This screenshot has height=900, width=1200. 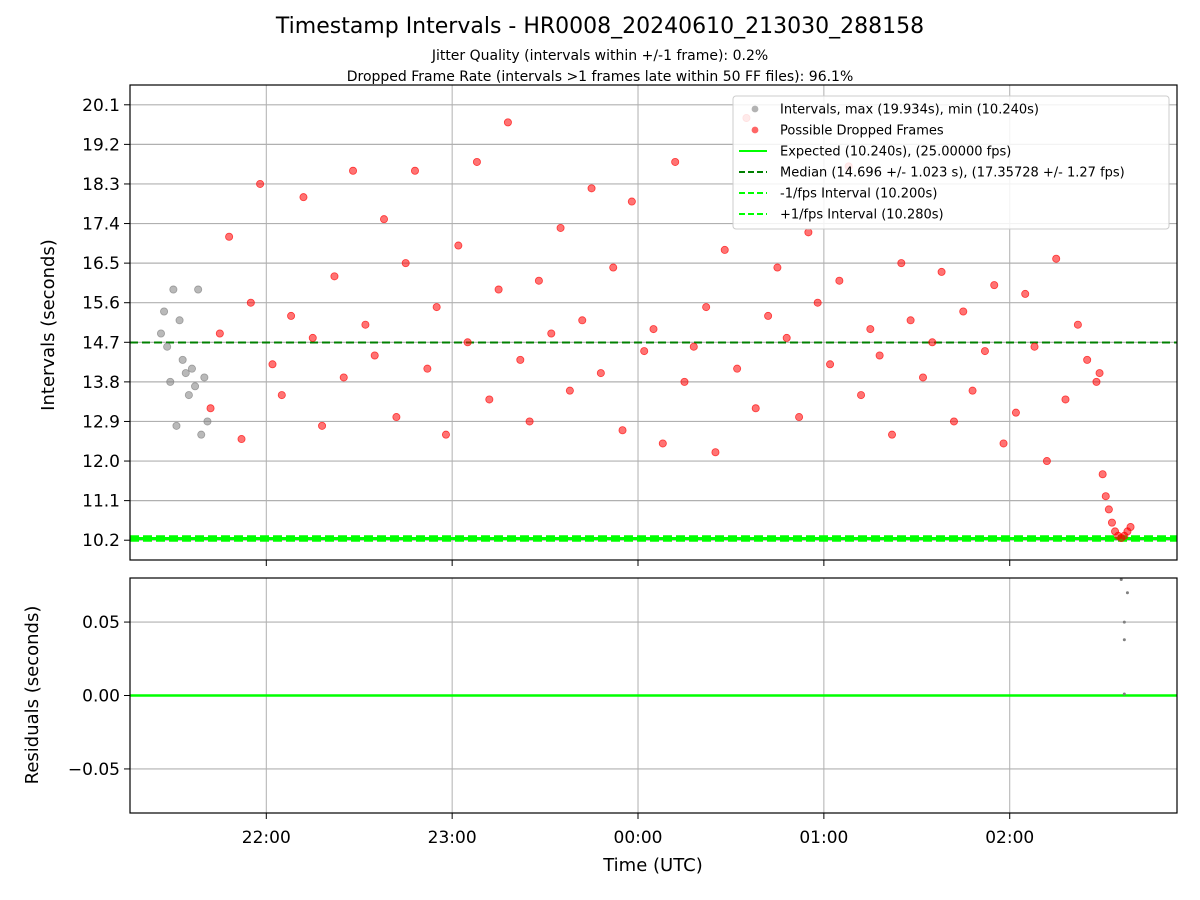 What do you see at coordinates (101, 422) in the screenshot?
I see `y-tick-label: 12.9` at bounding box center [101, 422].